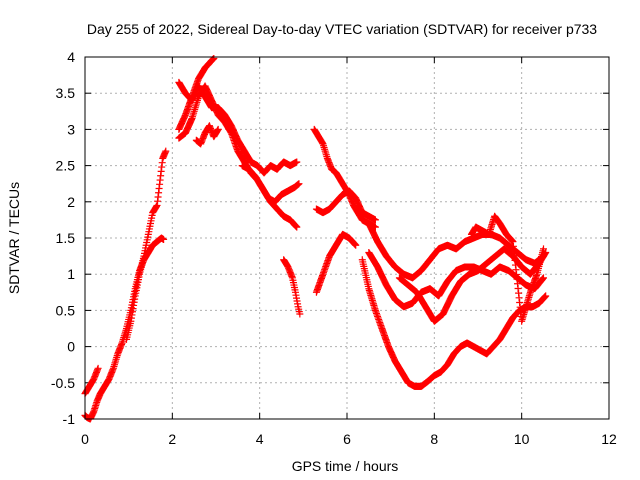  What do you see at coordinates (172, 439) in the screenshot?
I see `x-tick-label: 2` at bounding box center [172, 439].